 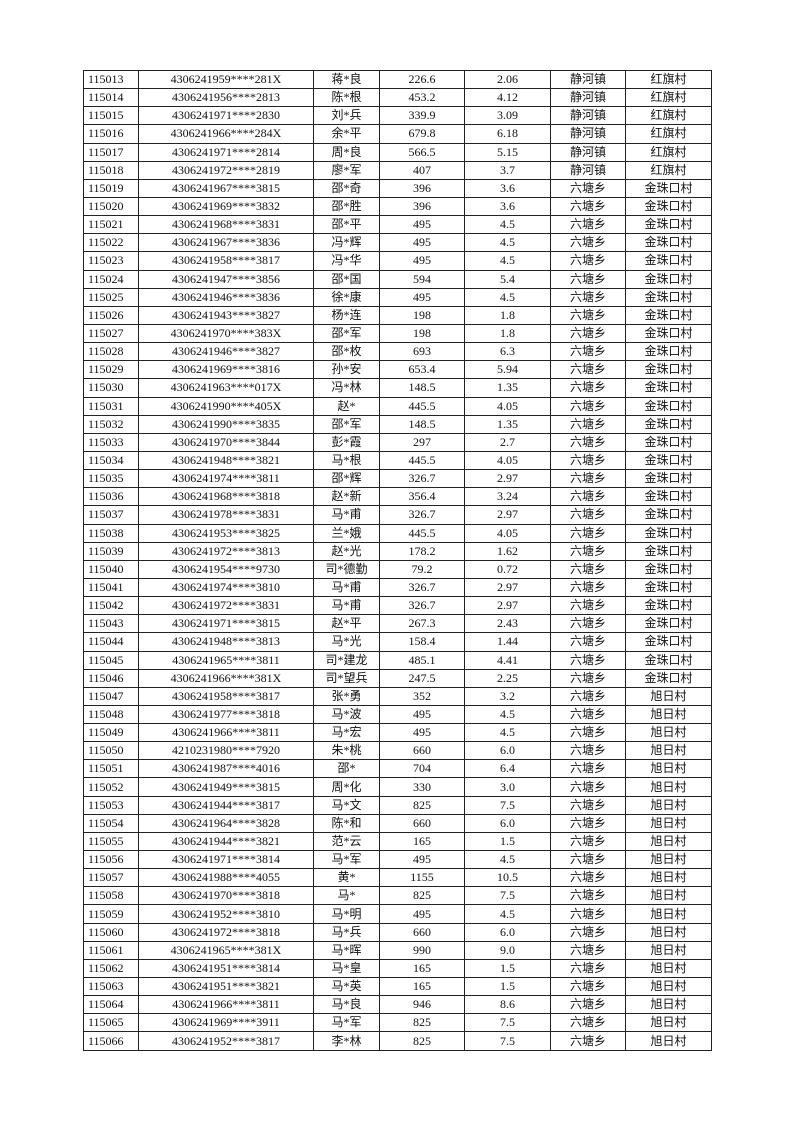 What do you see at coordinates (226, 914) in the screenshot?
I see `cell-id-number: 4306241952****3810` at bounding box center [226, 914].